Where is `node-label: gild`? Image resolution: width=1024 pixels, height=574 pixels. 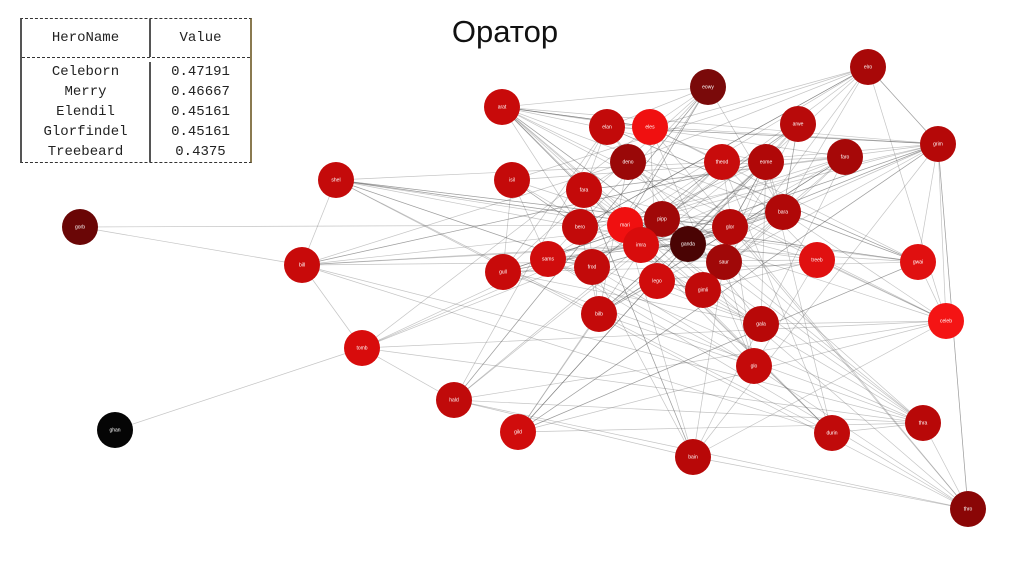 node-label: gild is located at coordinates (518, 432).